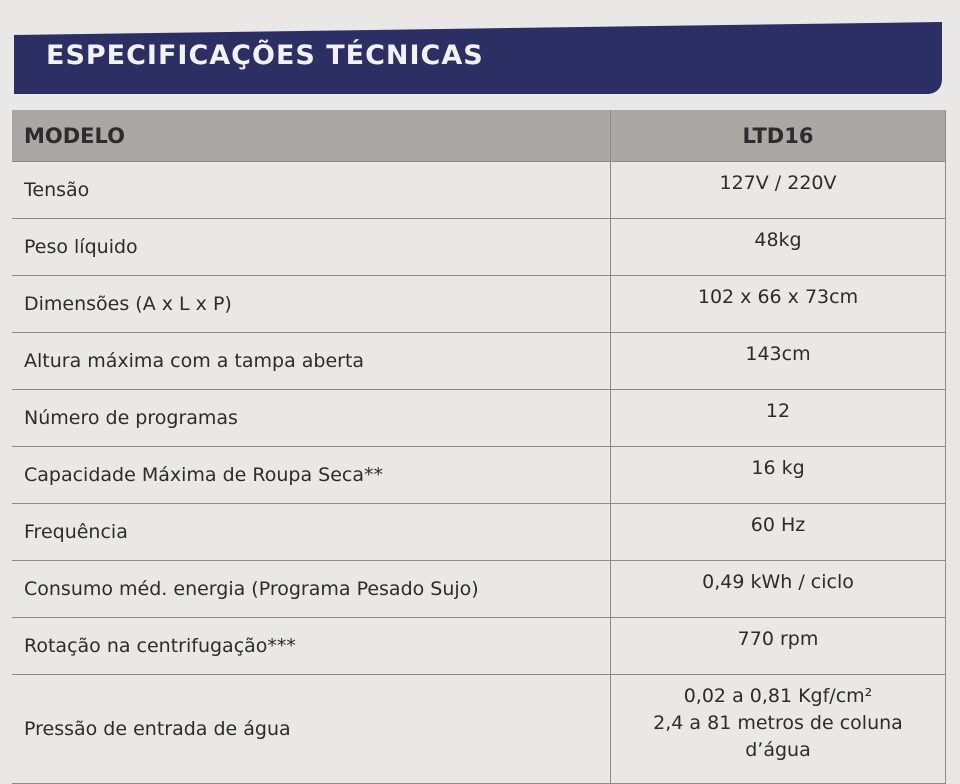 The height and width of the screenshot is (784, 960). I want to click on spec-value-line: d’água, so click(778, 750).